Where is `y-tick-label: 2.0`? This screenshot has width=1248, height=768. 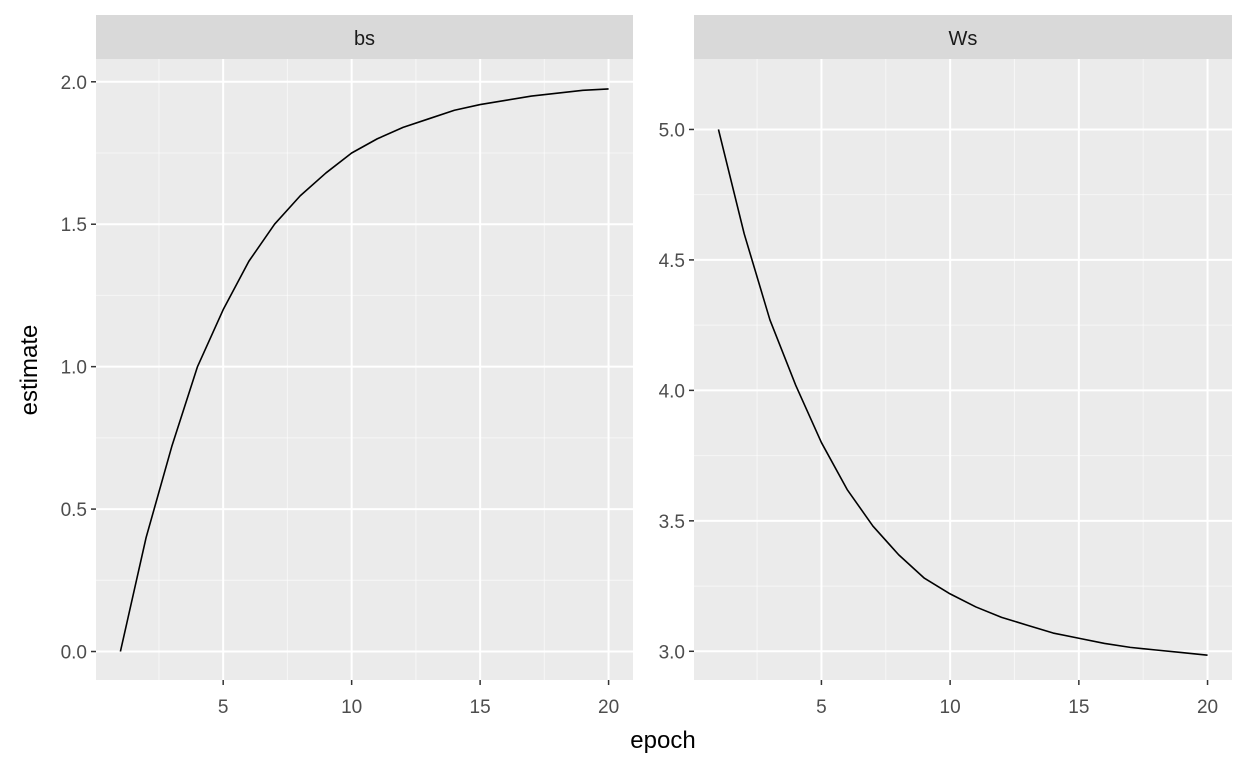
y-tick-label: 2.0 is located at coordinates (74, 83).